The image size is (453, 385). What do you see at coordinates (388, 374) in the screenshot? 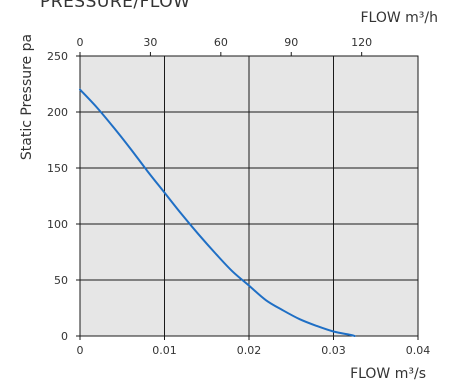
I see `x-axis-title: FLOW m³/s` at bounding box center [388, 374].